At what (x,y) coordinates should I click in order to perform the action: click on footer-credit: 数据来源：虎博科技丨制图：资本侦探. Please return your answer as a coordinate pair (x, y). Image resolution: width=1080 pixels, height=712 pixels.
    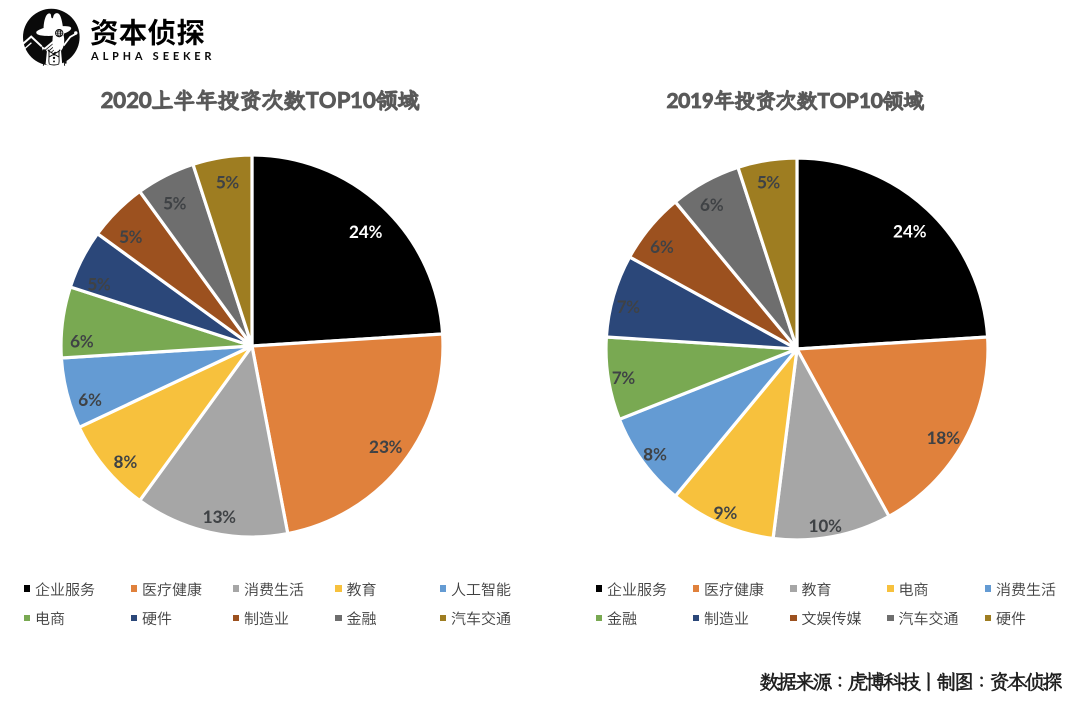
    Looking at the image, I should click on (911, 681).